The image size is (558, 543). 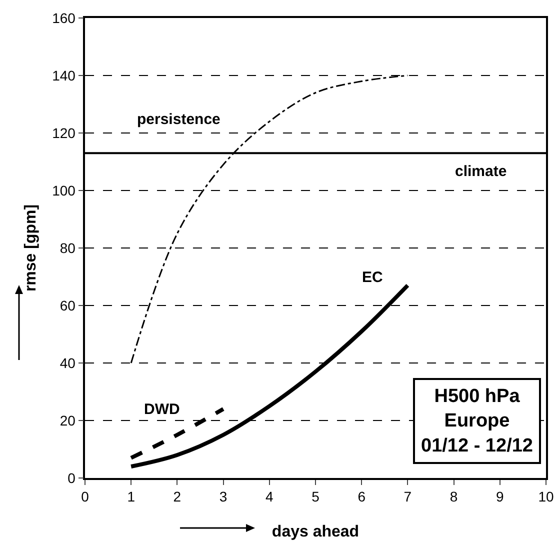 I want to click on x-tick-label: 3, so click(x=223, y=496).